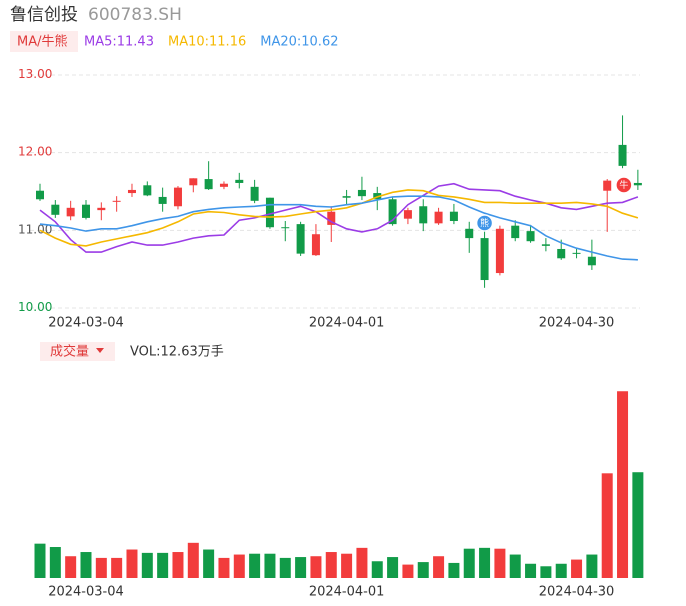 Image resolution: width=686 pixels, height=606 pixels. I want to click on stock-name: 鲁信创投, so click(44, 15).